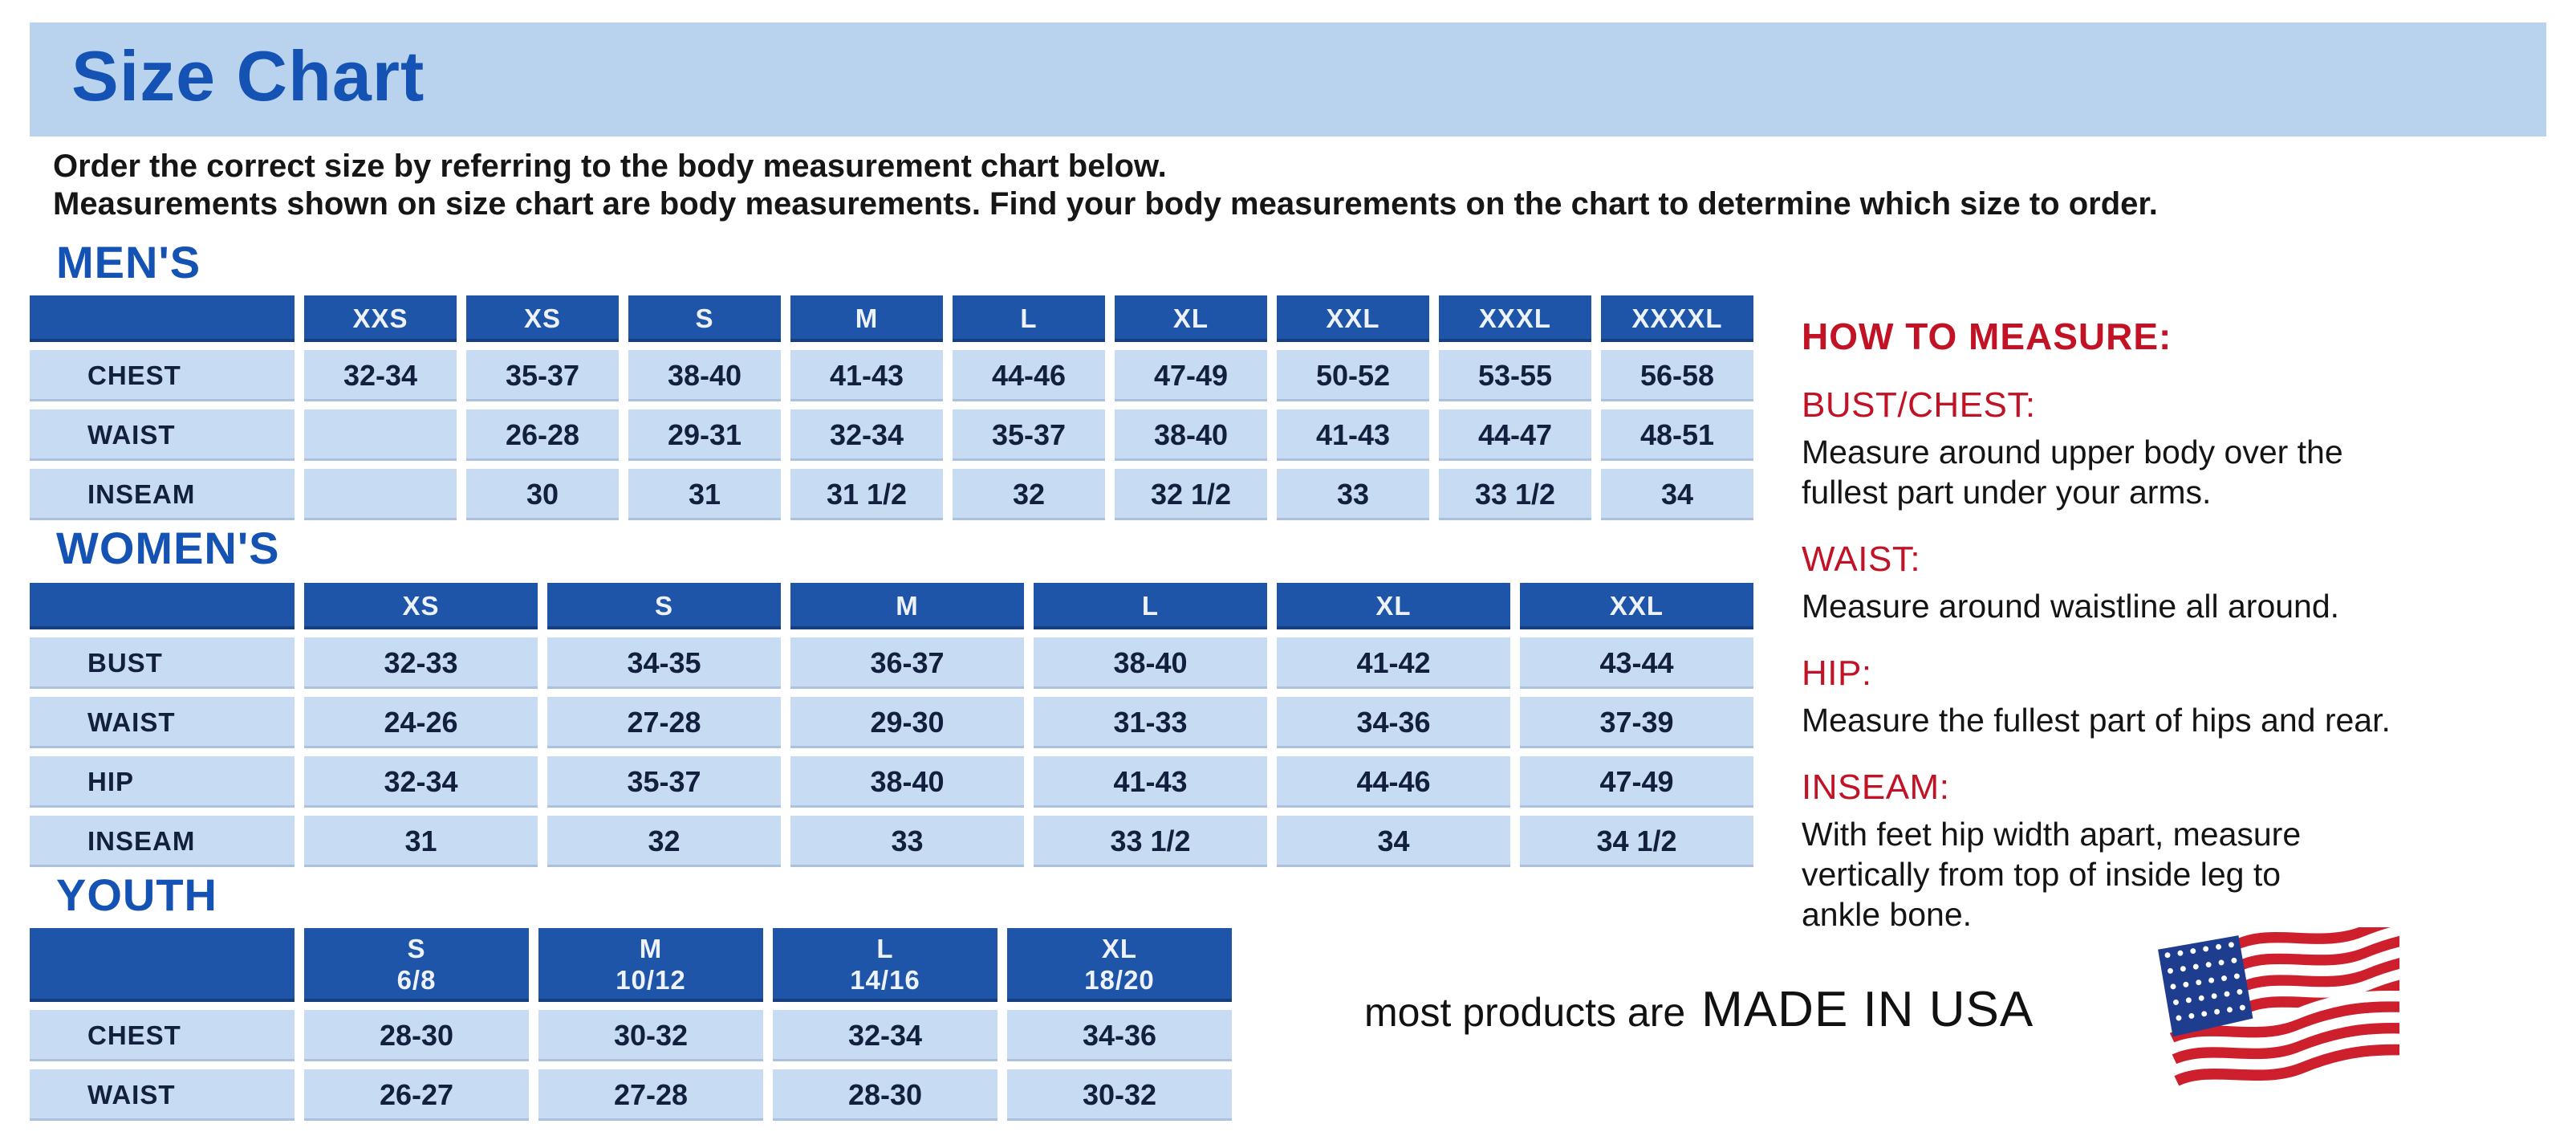  I want to click on size-value-cell: 44-47, so click(1515, 435).